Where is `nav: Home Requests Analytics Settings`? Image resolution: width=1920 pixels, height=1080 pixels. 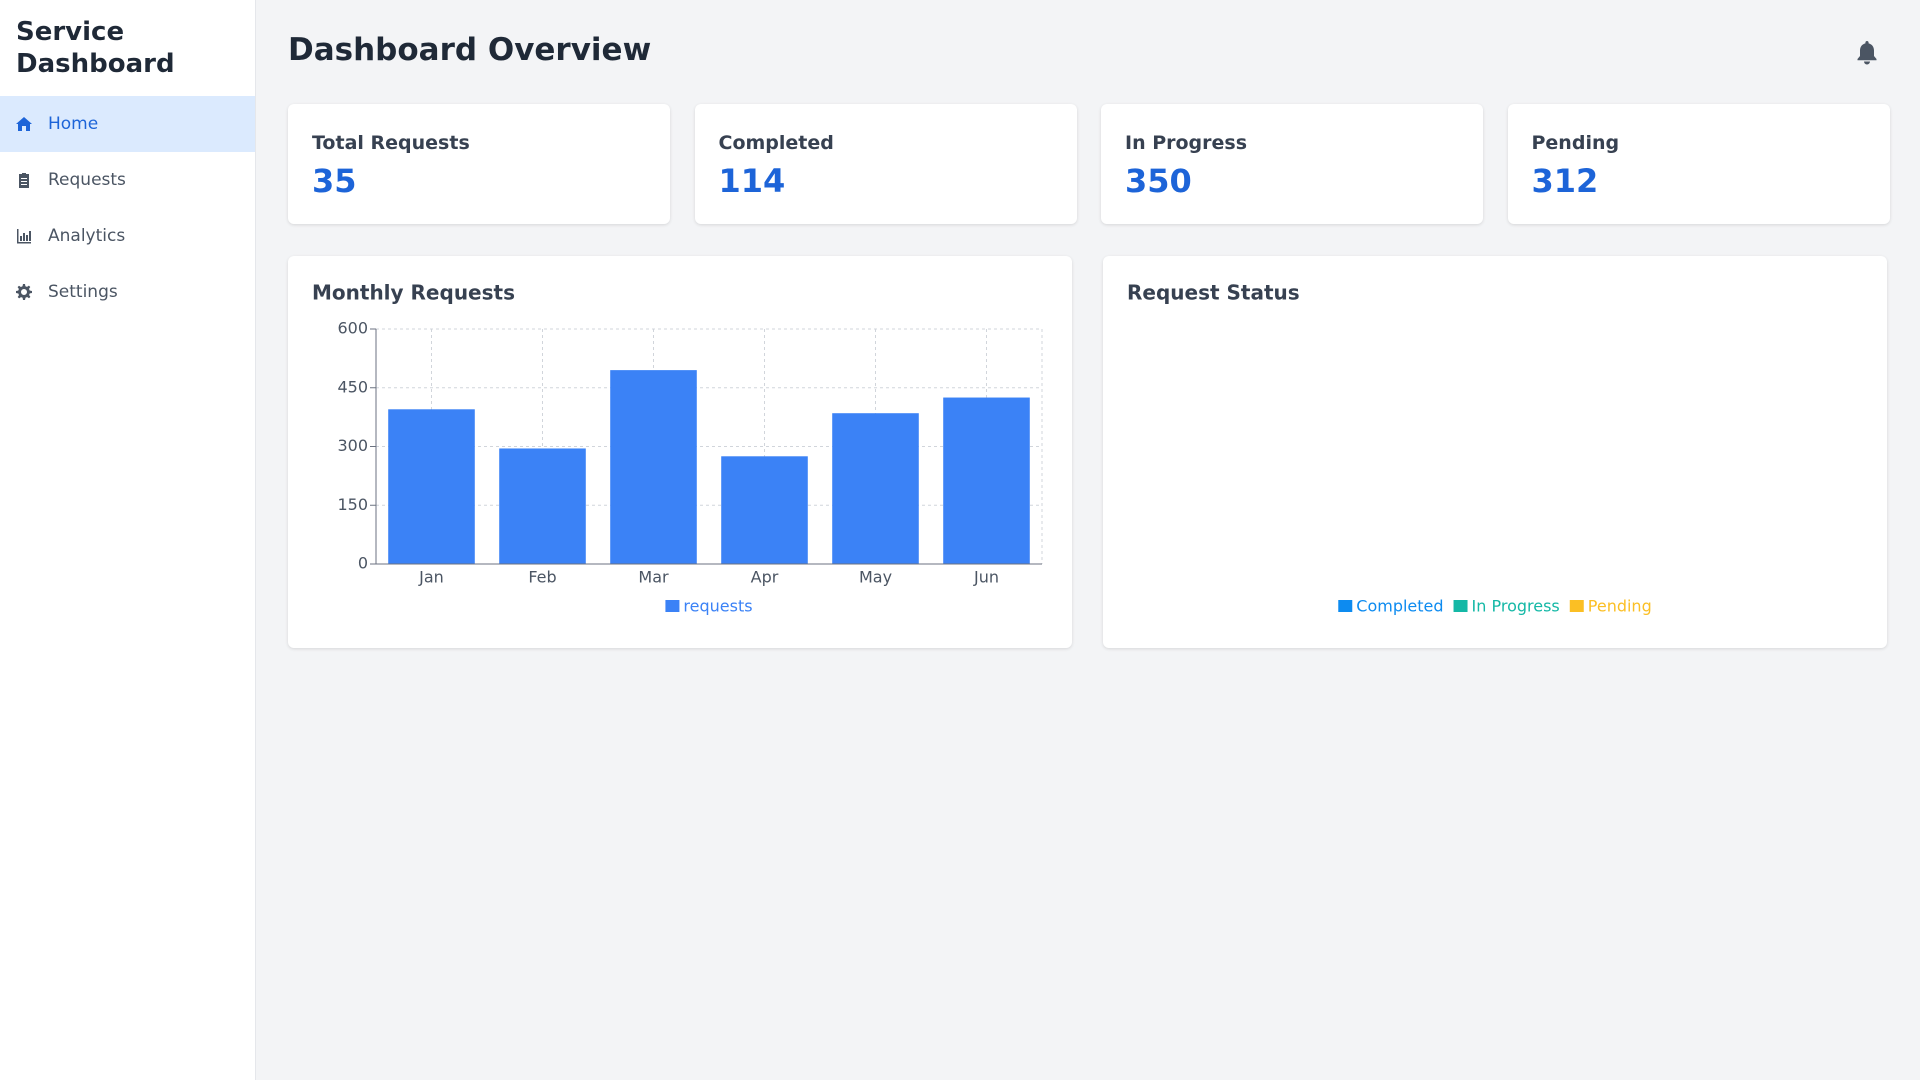
nav: Home Requests Analytics Settings is located at coordinates (127, 208).